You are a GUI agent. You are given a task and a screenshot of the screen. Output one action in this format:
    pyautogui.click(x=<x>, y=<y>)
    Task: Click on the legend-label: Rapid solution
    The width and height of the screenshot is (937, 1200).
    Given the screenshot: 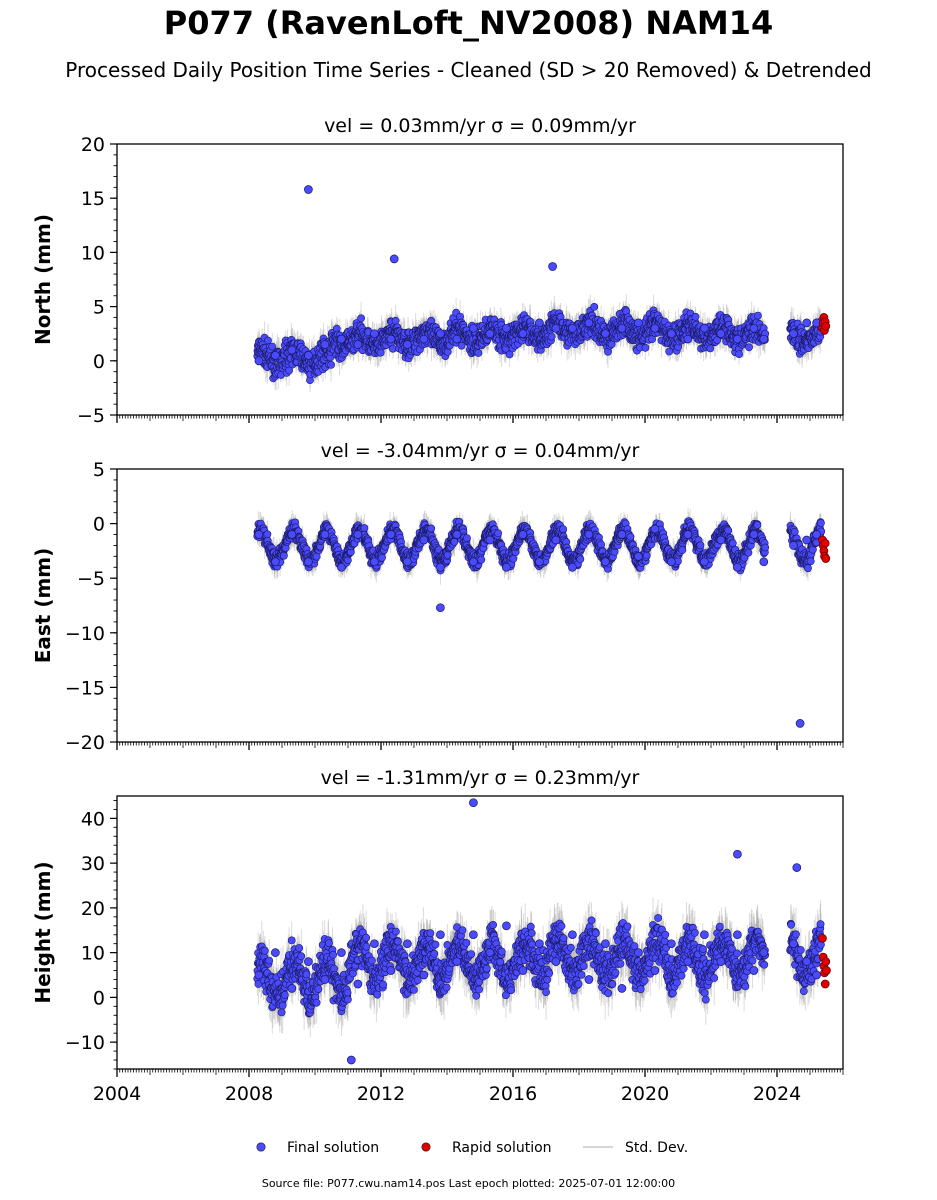 What is the action you would take?
    pyautogui.click(x=502, y=1148)
    